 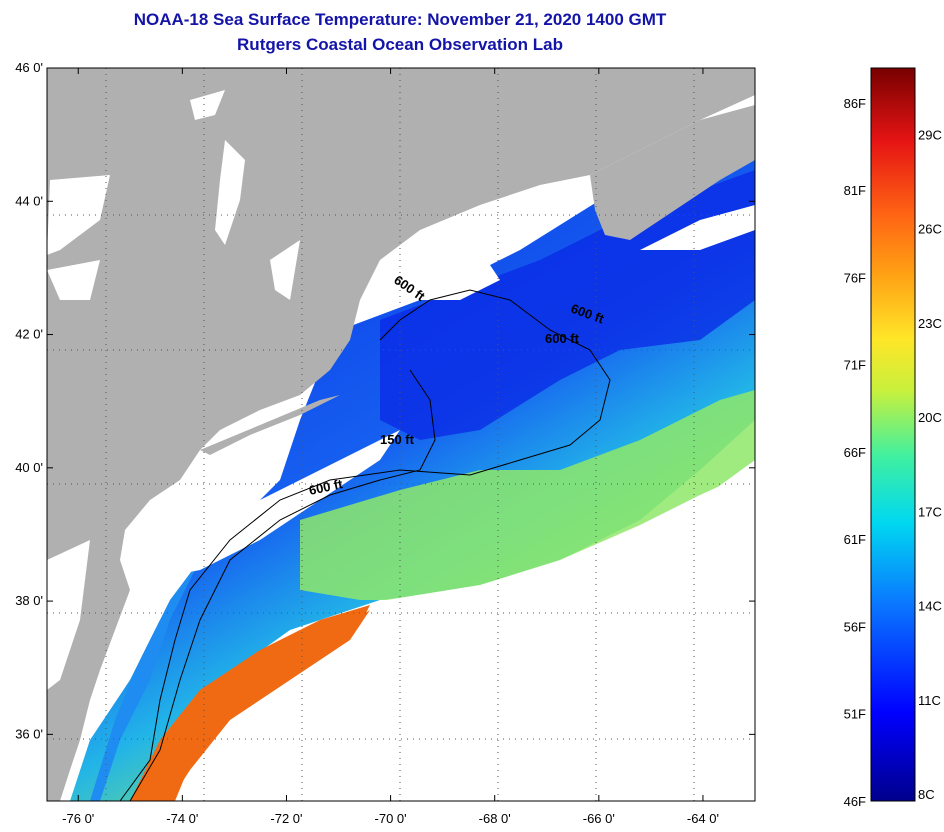 I want to click on colorbar-c-label: 20C, so click(x=930, y=417).